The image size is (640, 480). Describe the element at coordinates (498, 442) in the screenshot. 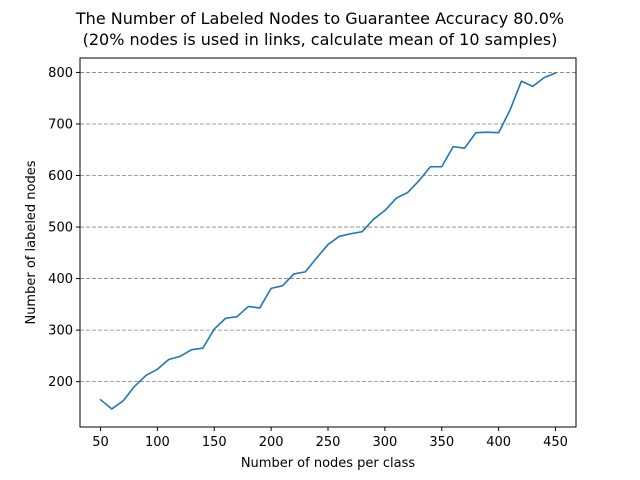

I see `x-tick-label: 400` at that location.